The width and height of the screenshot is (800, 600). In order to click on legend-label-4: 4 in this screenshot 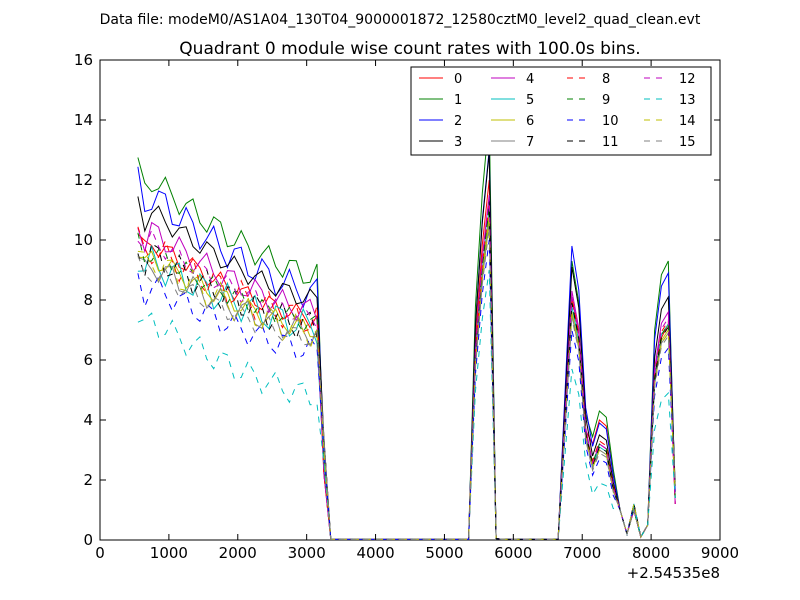, I will do `click(530, 79)`.